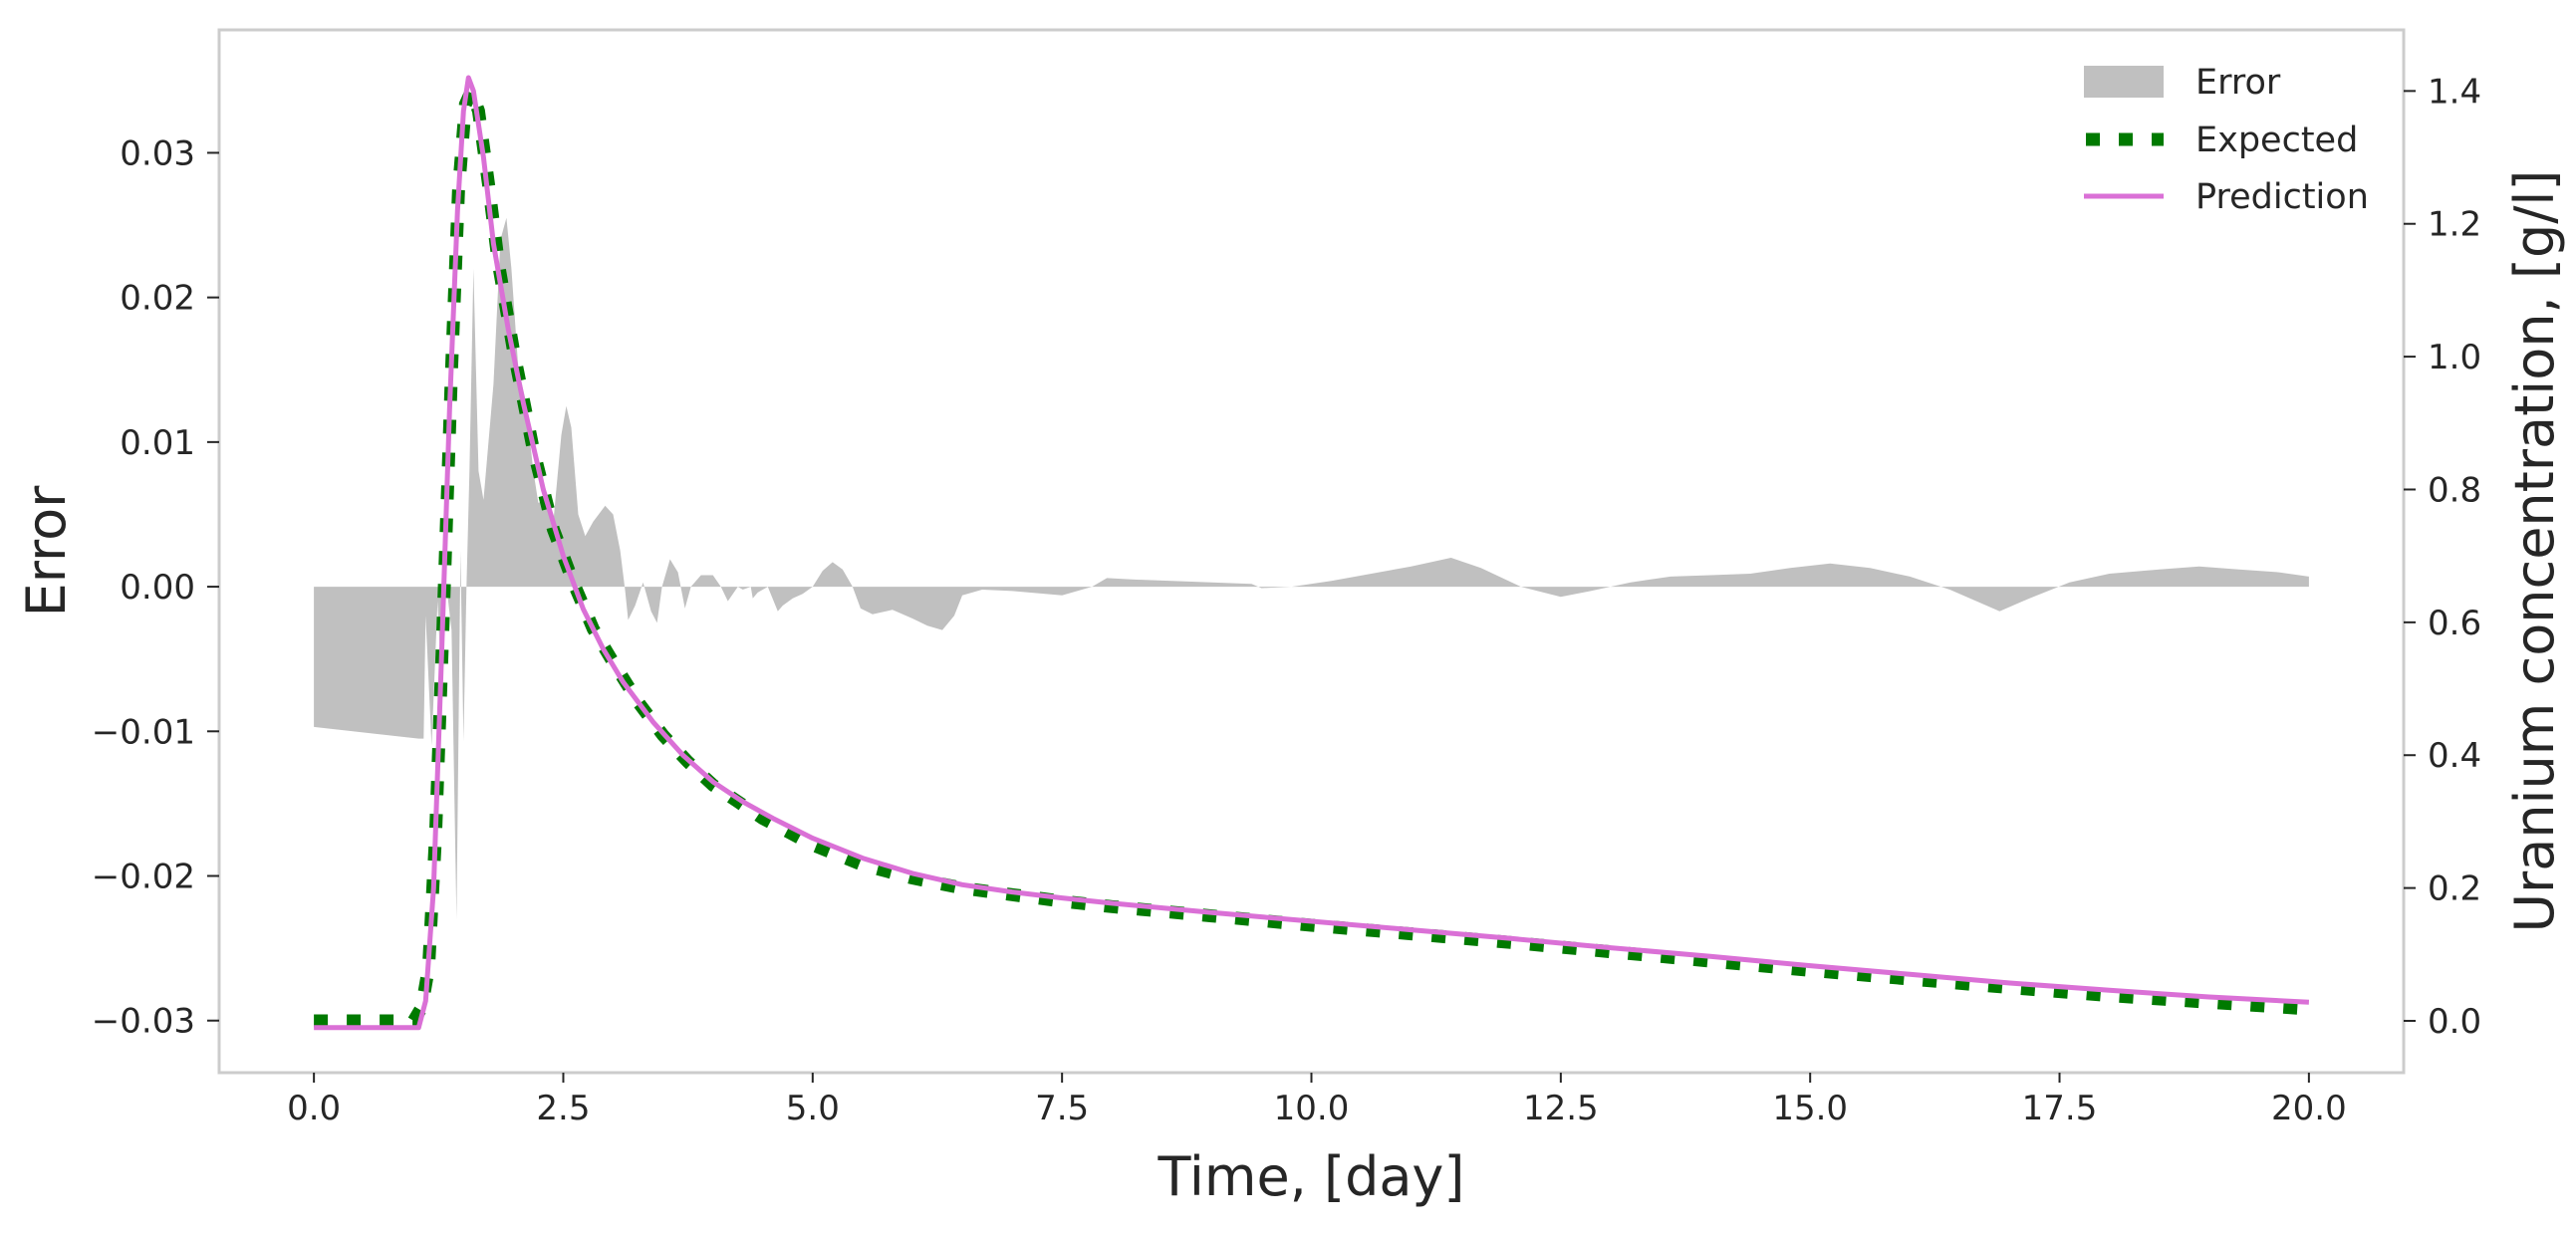  Describe the element at coordinates (1810, 1108) in the screenshot. I see `x-tick-label: 15.0` at that location.